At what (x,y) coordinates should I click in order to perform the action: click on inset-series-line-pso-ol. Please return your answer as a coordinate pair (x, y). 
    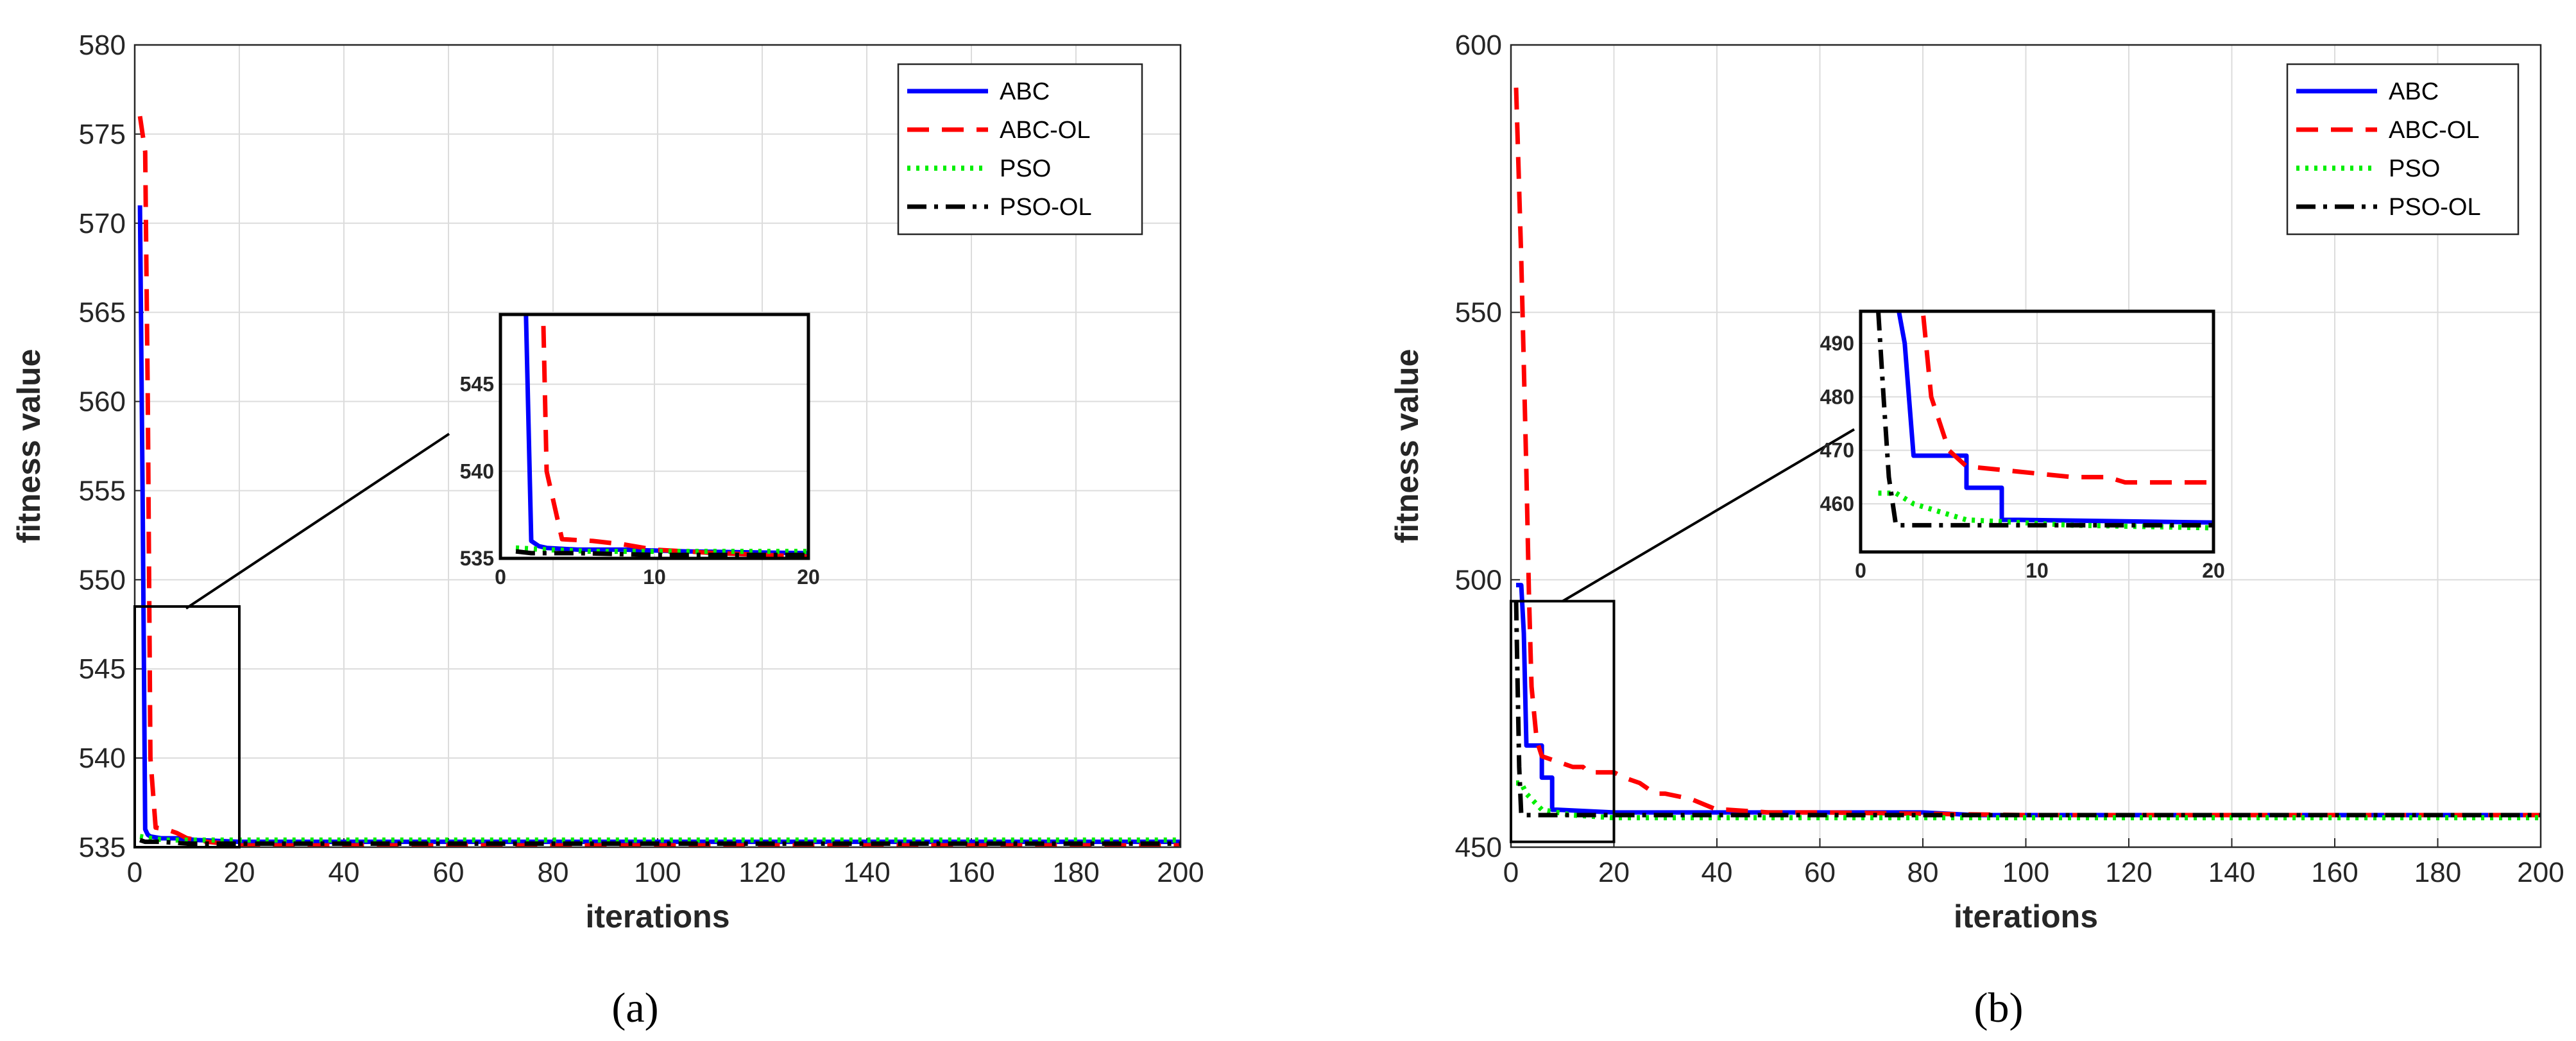
    Looking at the image, I should click on (2044, 419).